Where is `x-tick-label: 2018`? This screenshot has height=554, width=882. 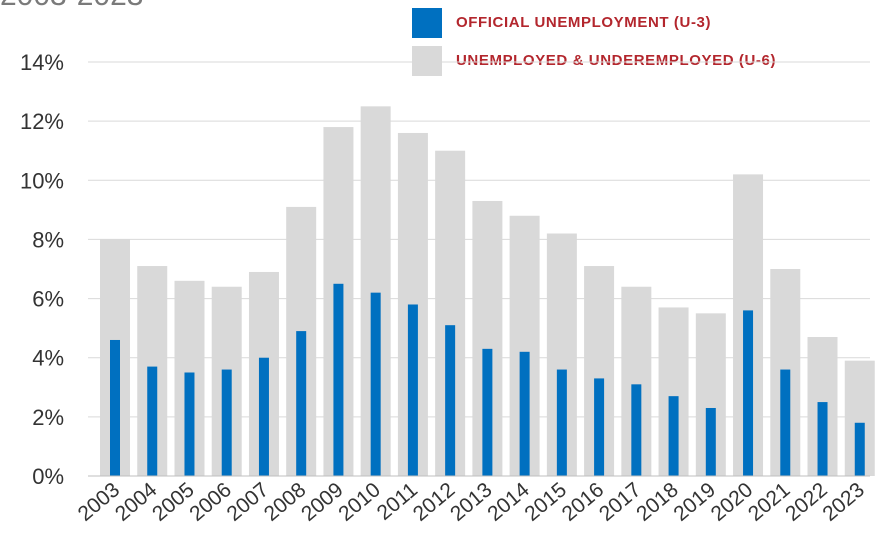
x-tick-label: 2018 is located at coordinates (657, 502).